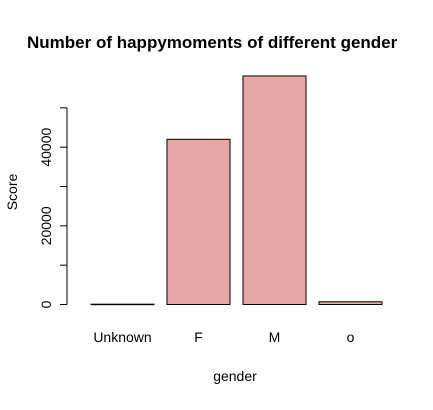 This screenshot has height=410, width=433. I want to click on x-tick-label: F, so click(198, 337).